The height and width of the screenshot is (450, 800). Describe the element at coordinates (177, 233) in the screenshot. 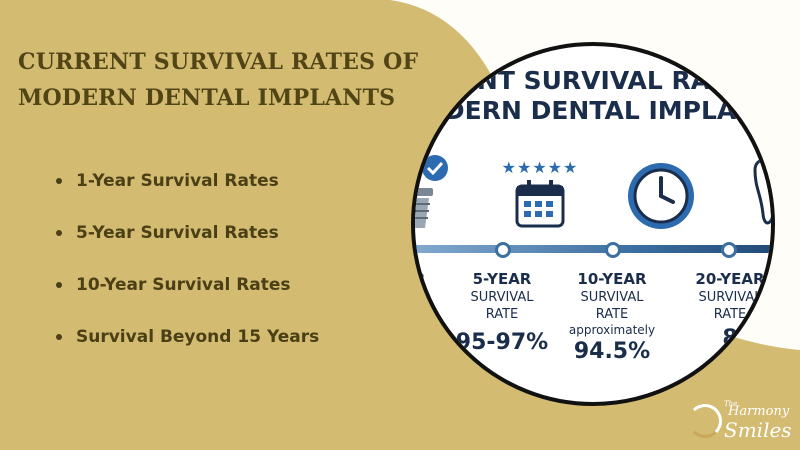

I see `list-item-label: 5-Year Survival Rates` at that location.